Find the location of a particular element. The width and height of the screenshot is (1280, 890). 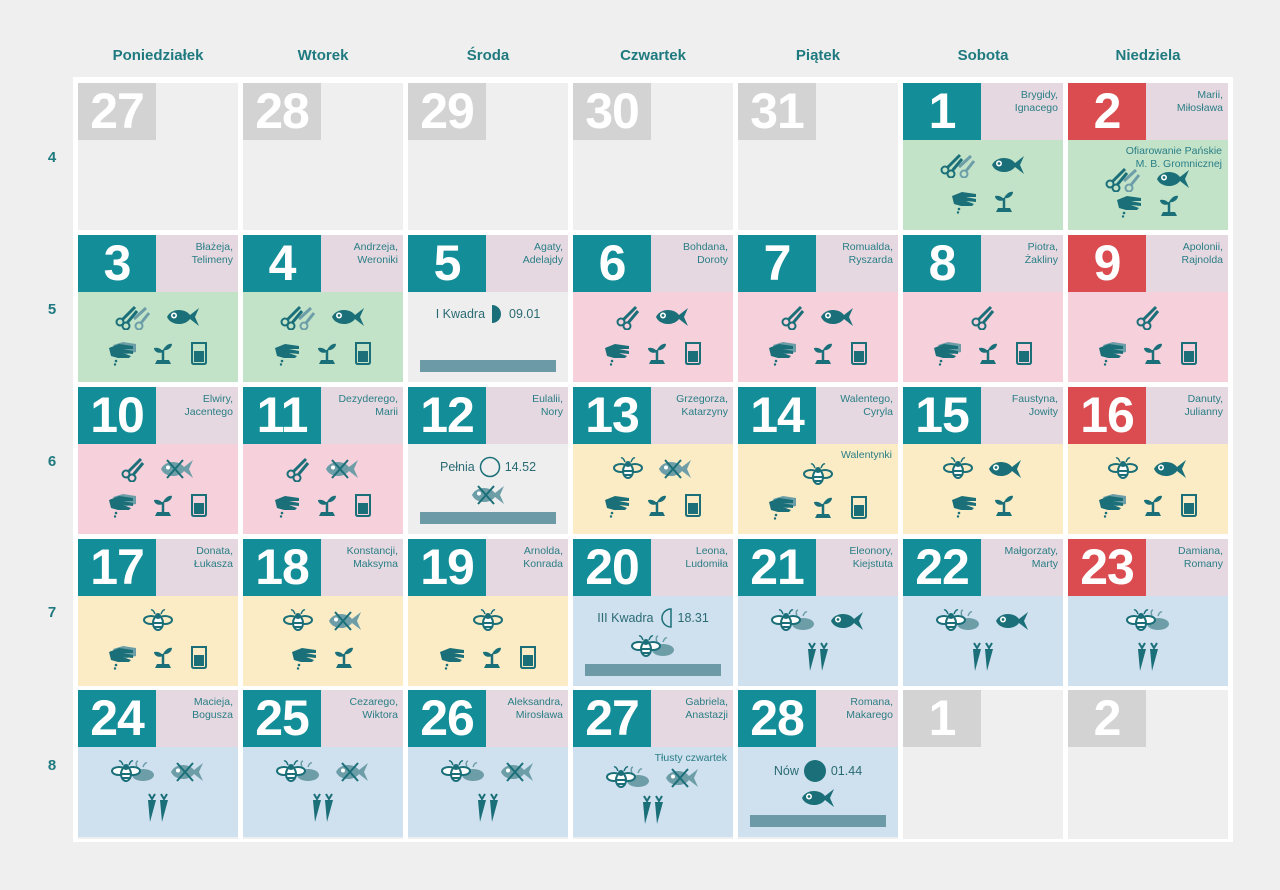

day-cell: 21 Eleonory, Kiejstuta is located at coordinates (818, 612).